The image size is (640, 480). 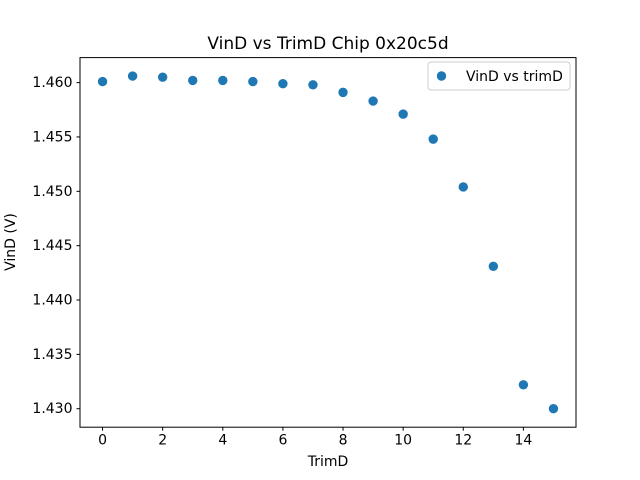 I want to click on x-axis-ticks: 0 2 4 6 8 10 12 14, so click(x=315, y=438).